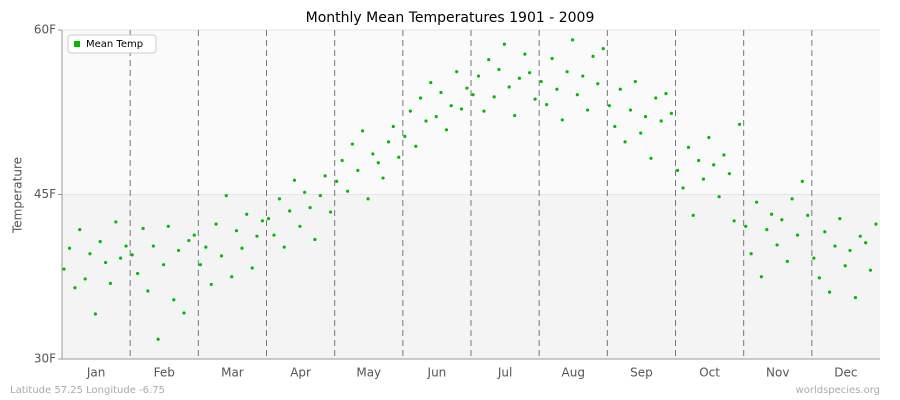 Image resolution: width=900 pixels, height=400 pixels. What do you see at coordinates (96, 373) in the screenshot?
I see `x-tick-label: Jan` at bounding box center [96, 373].